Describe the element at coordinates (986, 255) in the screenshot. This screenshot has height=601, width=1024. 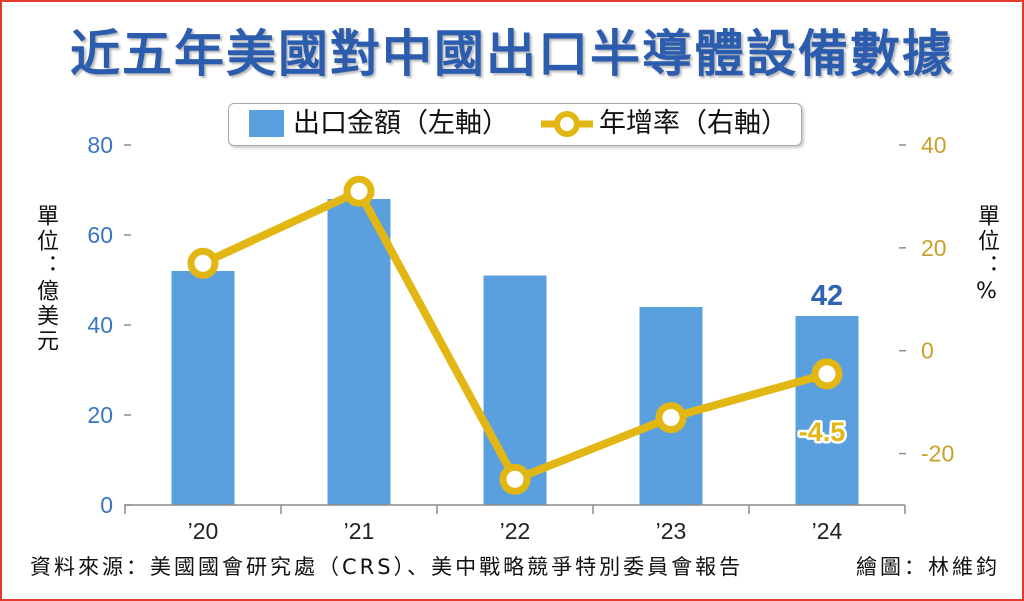
I see `y-axis-right-label: 單位：%` at that location.